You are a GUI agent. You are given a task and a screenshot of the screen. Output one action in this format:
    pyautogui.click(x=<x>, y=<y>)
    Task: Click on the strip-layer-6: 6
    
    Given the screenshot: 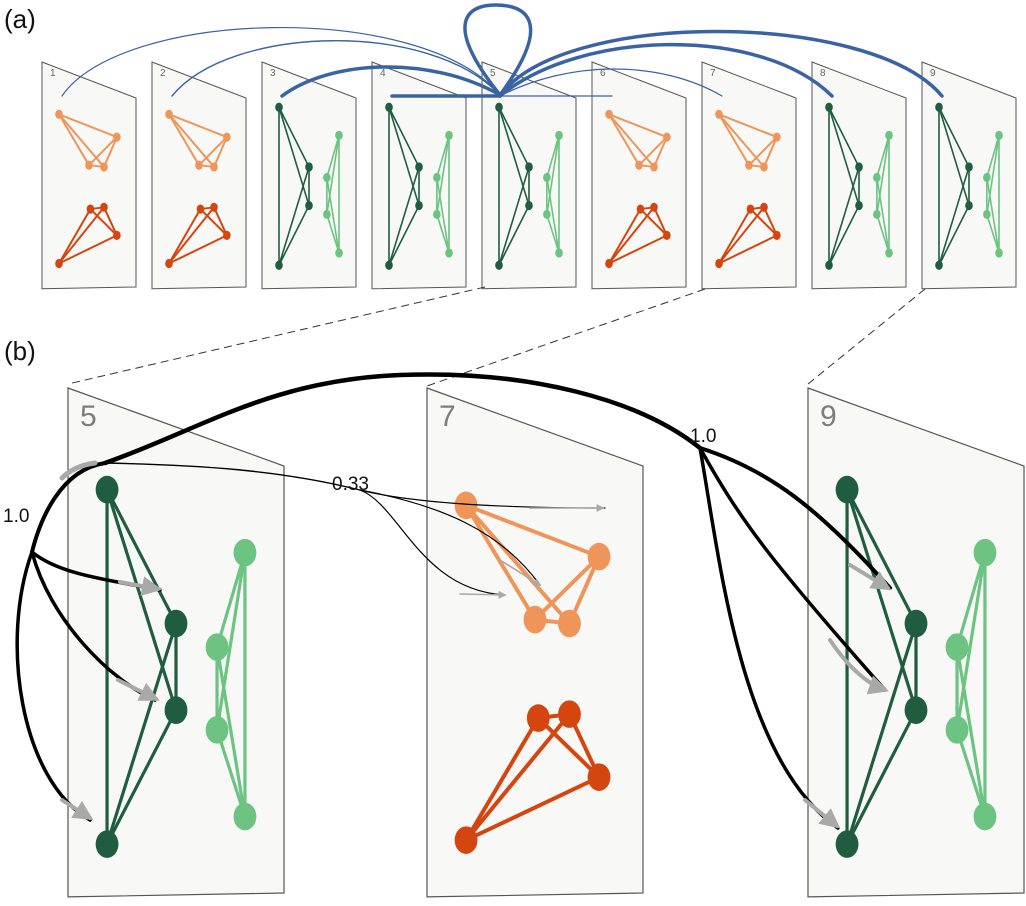 What is the action you would take?
    pyautogui.click(x=639, y=175)
    